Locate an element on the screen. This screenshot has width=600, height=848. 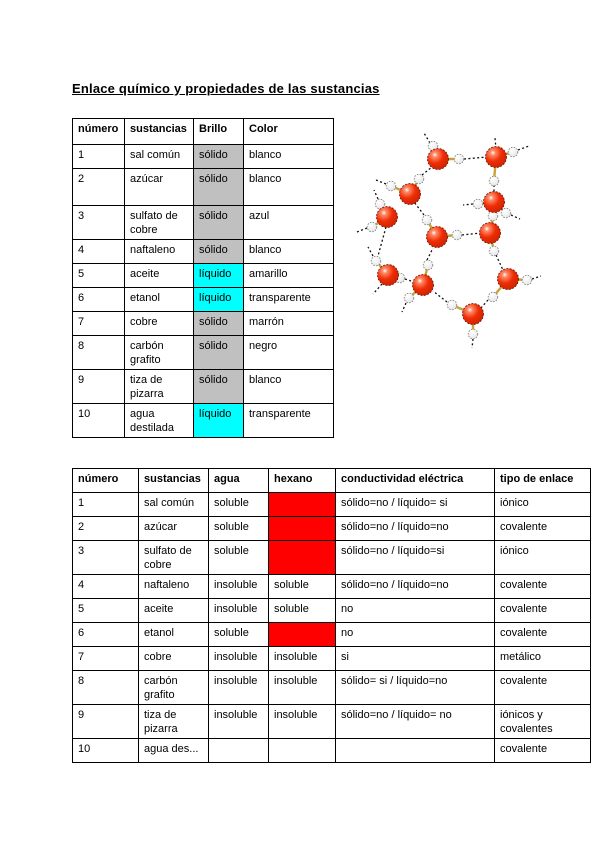
column-header: sustancias is located at coordinates (159, 131).